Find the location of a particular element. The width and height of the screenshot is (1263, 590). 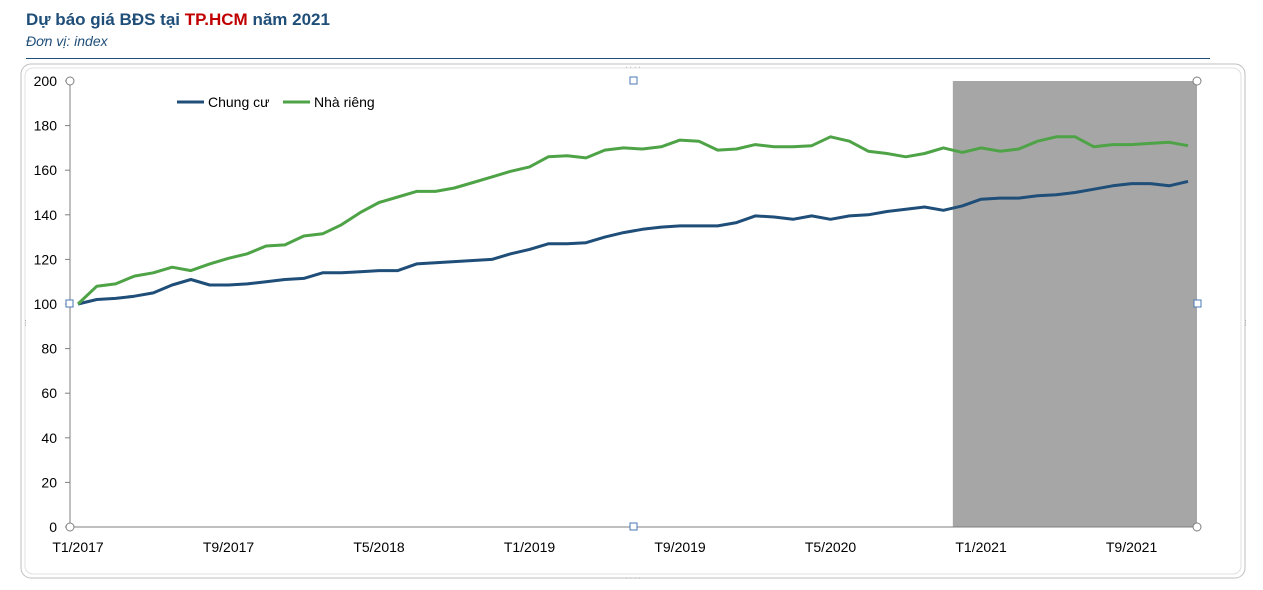

selection-handle-bottom-right is located at coordinates (1197, 527).